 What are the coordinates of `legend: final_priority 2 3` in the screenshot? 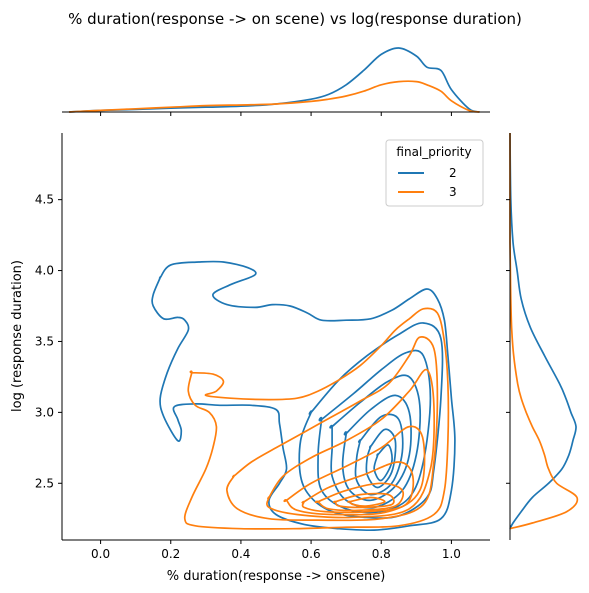 It's located at (434, 173).